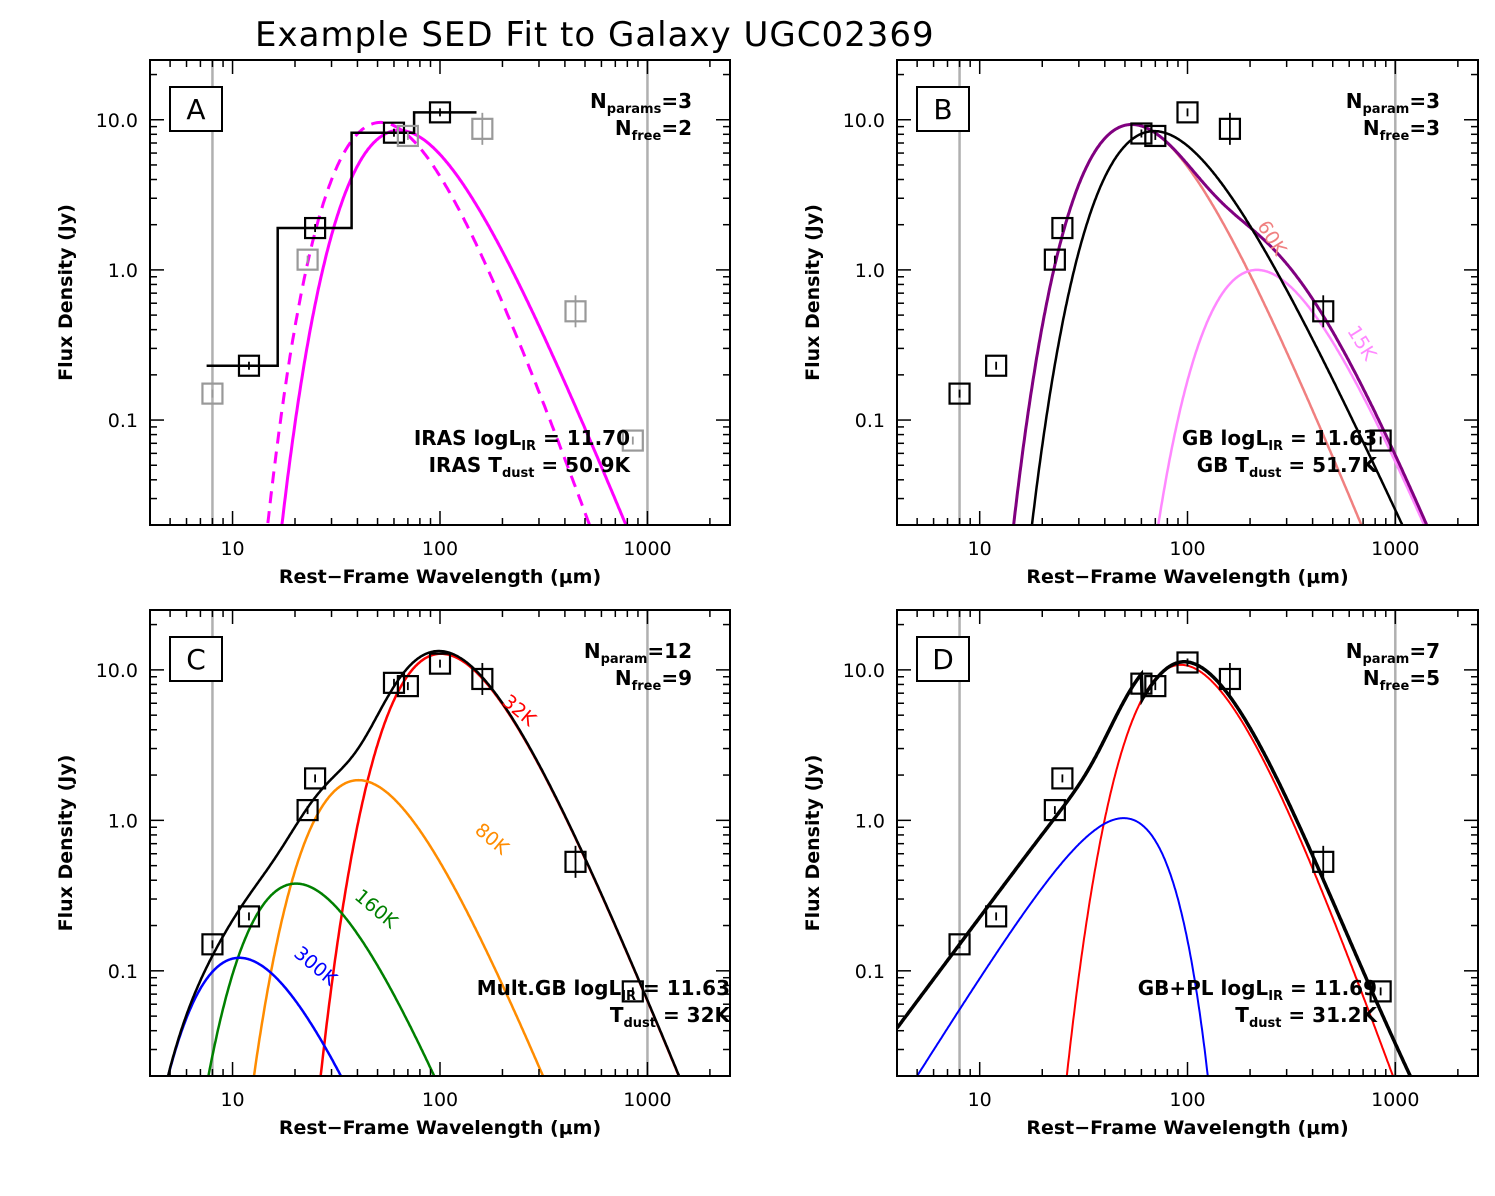 The width and height of the screenshot is (1495, 1196). I want to click on fit-annotation: IRAS Tdust = 50.9K, so click(530, 467).